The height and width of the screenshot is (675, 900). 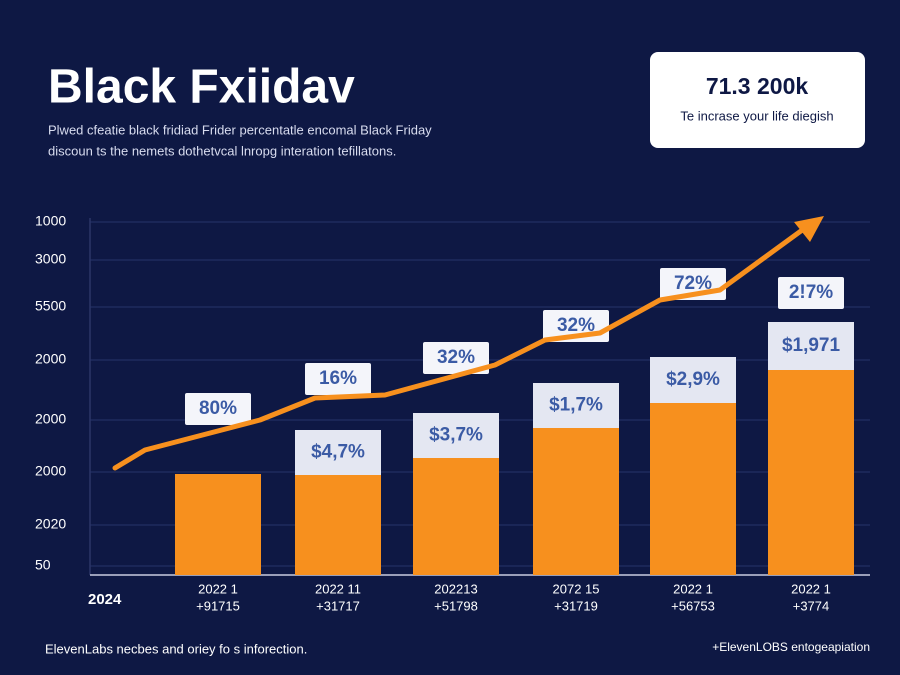 I want to click on percent-label: 80%, so click(x=218, y=408).